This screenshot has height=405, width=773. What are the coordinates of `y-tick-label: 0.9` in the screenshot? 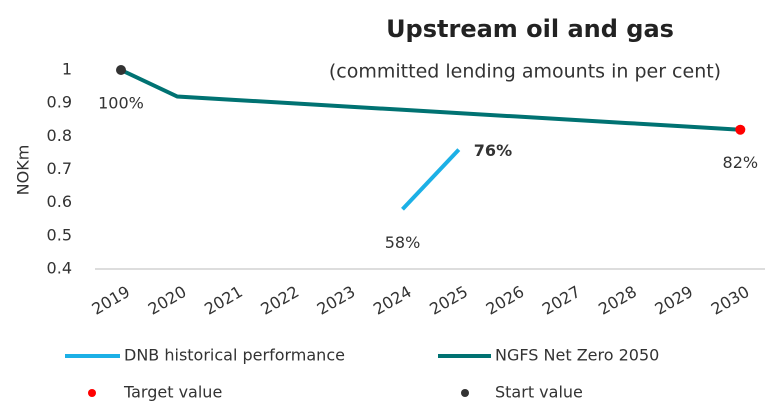 It's located at (59, 102).